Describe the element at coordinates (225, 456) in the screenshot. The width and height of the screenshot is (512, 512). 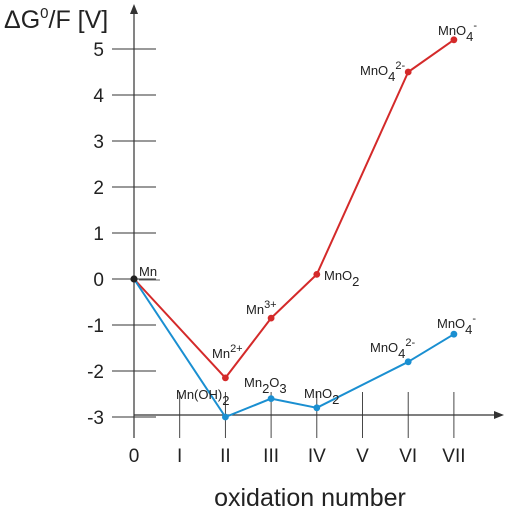
I see `x-tick-label: II` at that location.